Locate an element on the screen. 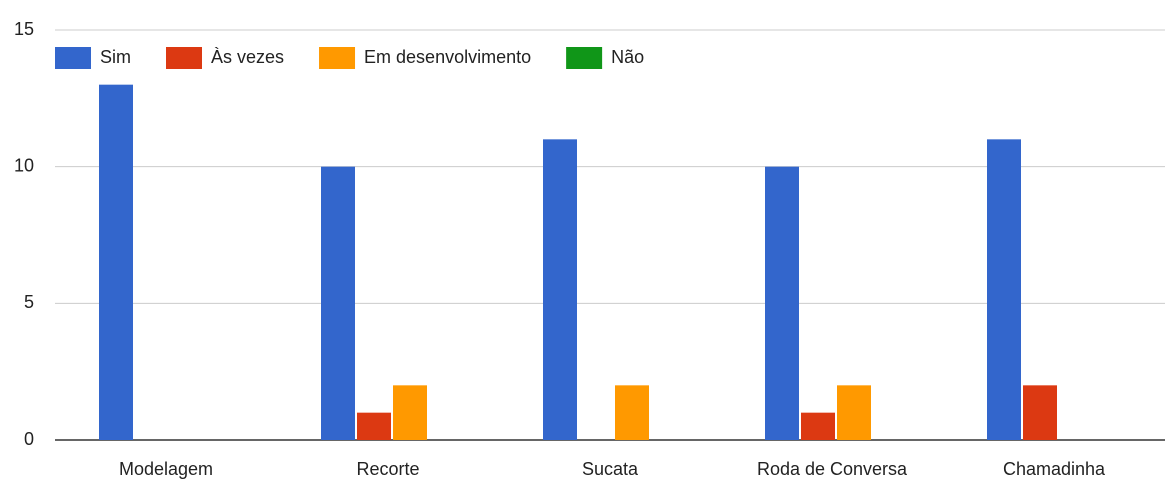  legend-label: Às vezes is located at coordinates (247, 57).